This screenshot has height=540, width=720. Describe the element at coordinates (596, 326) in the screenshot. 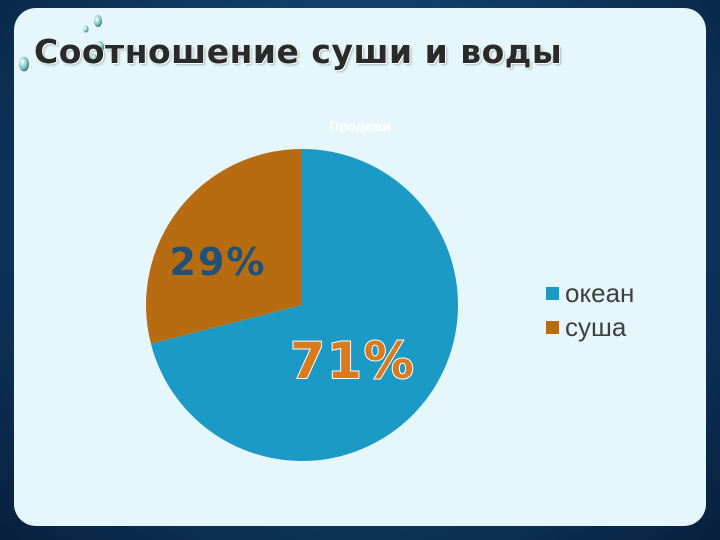

I see `legend-label: суша` at that location.